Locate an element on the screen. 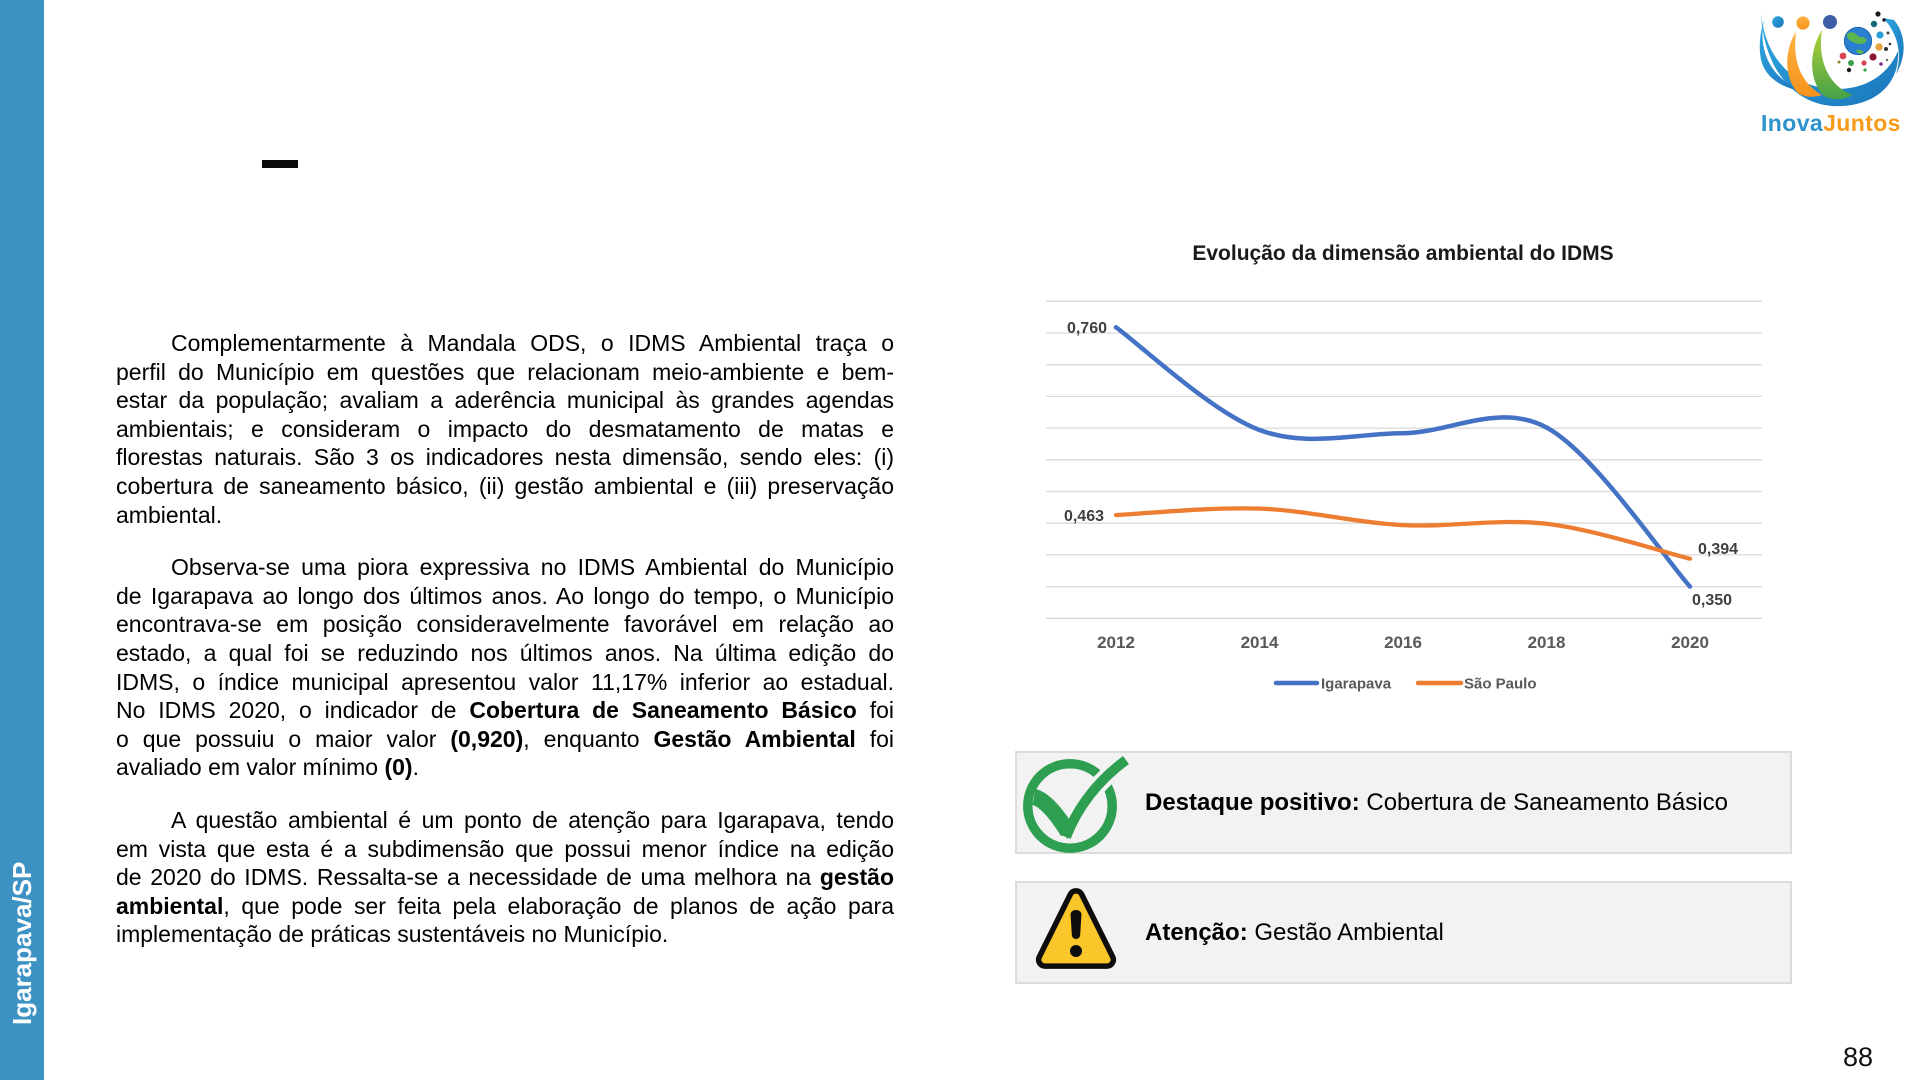  svg-text: 2014 is located at coordinates (1260, 642).